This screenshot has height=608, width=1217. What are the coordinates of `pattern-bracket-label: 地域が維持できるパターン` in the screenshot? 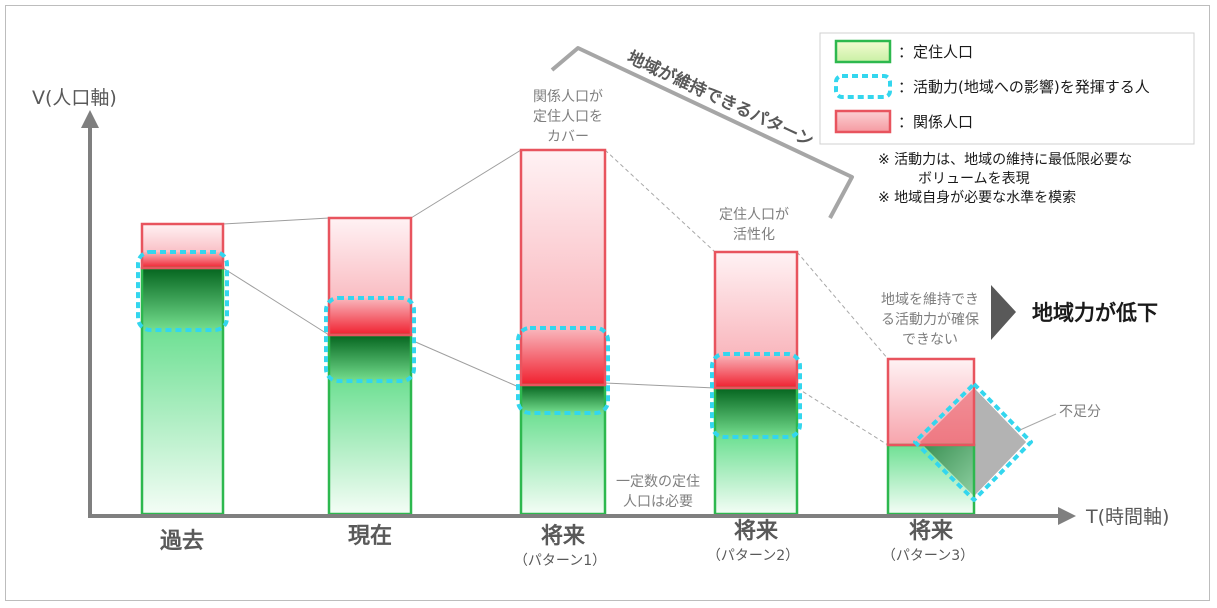 It's located at (720, 99).